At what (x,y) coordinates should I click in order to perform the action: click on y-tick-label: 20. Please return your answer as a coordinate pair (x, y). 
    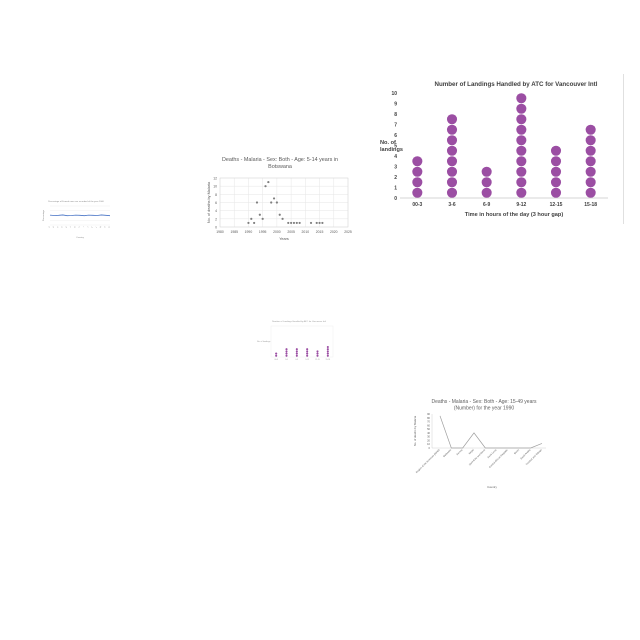
    Looking at the image, I should click on (428, 440).